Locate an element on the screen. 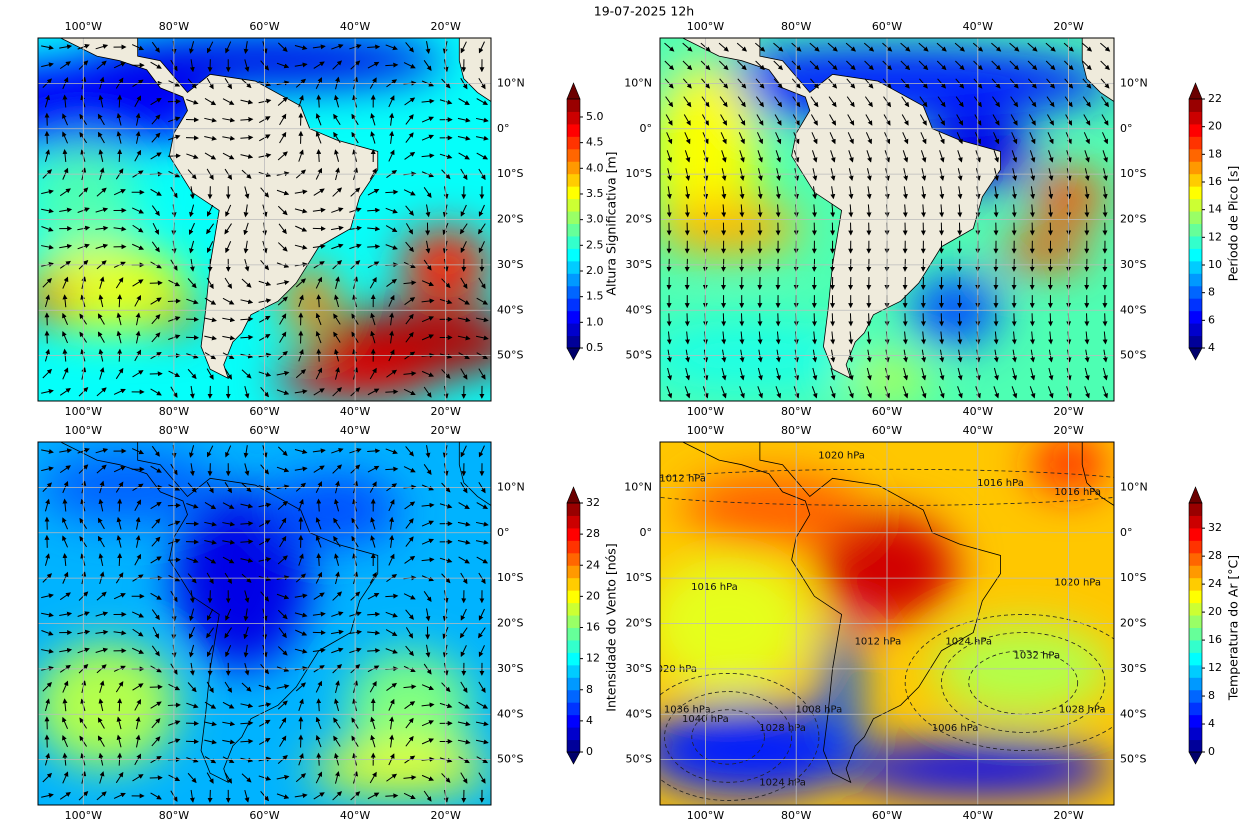 The width and height of the screenshot is (1246, 827). lat-tick-label: 10°N is located at coordinates (1134, 486).